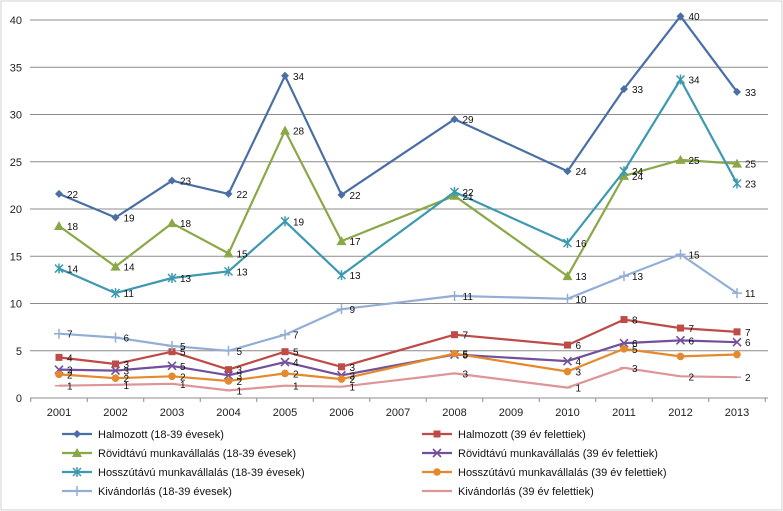 The image size is (783, 511). Describe the element at coordinates (398, 413) in the screenshot. I see `x-tick-label: 2007` at that location.